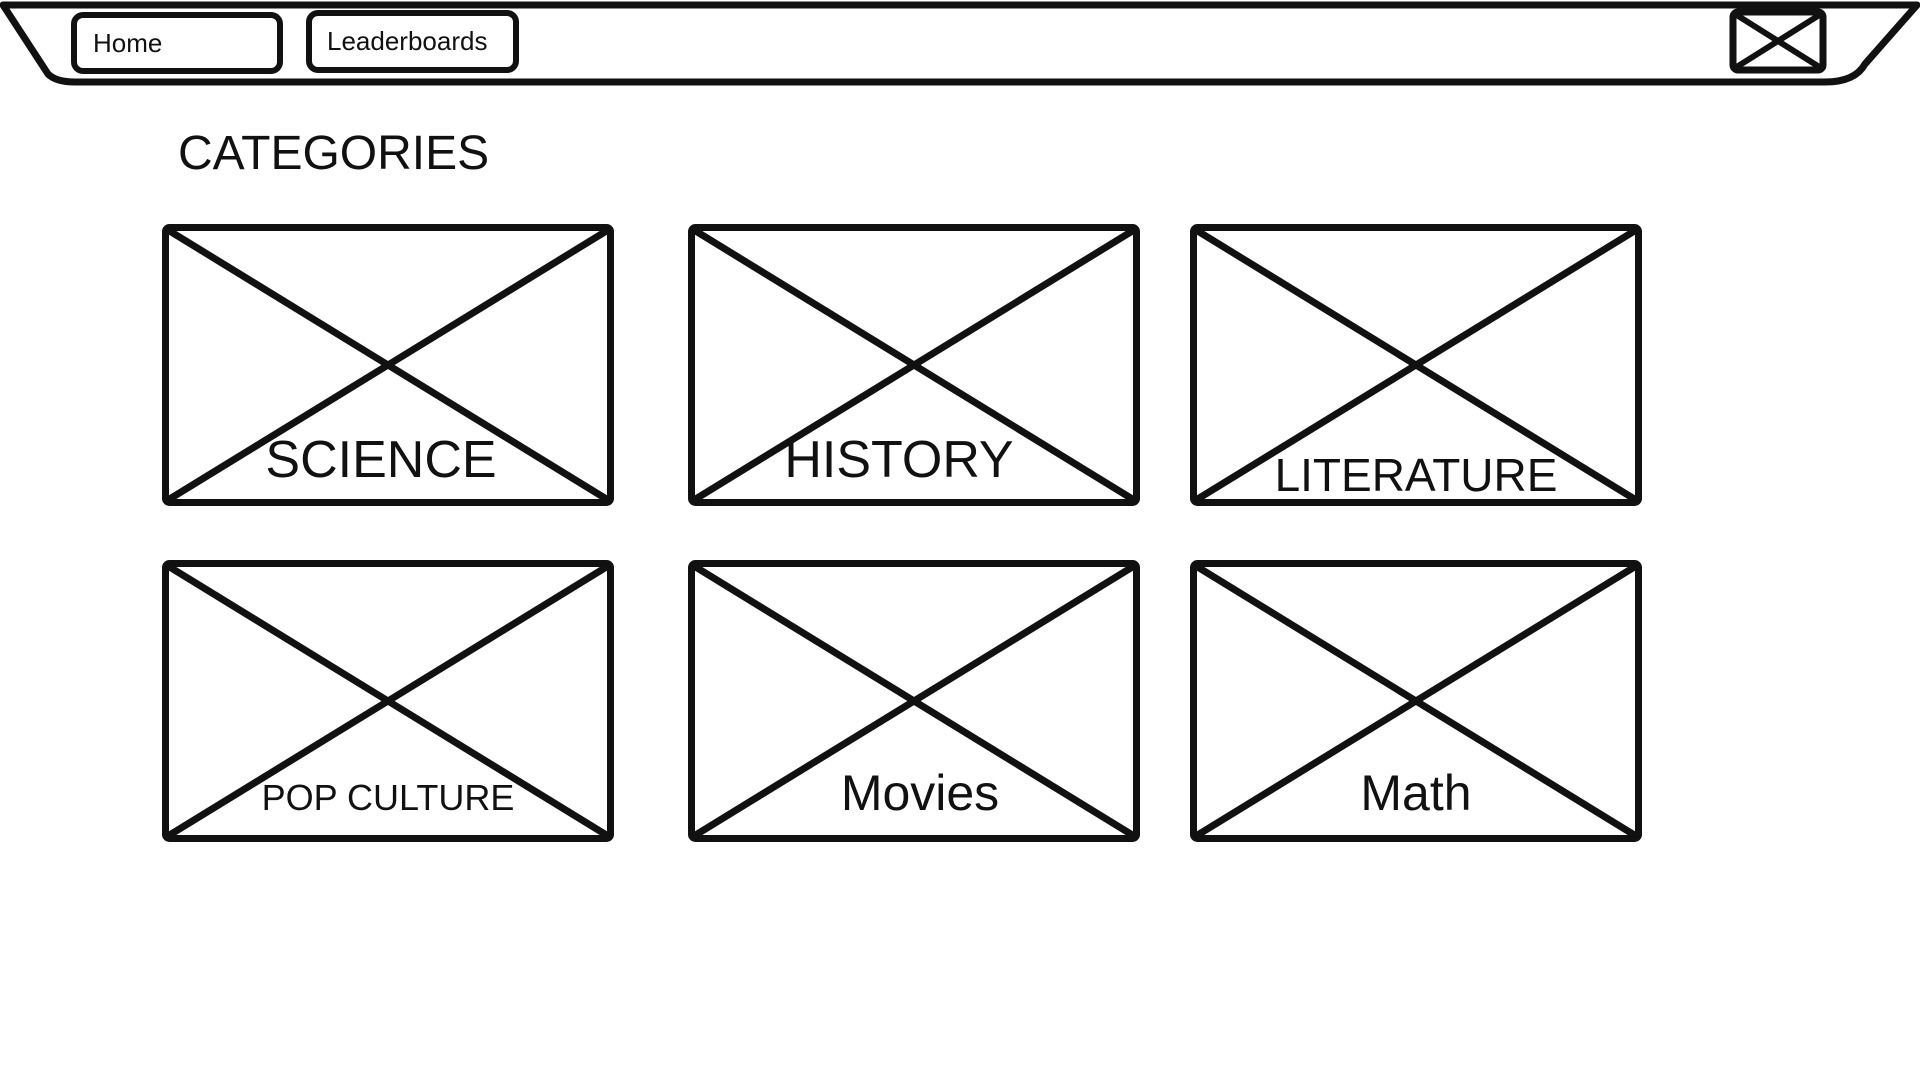  Describe the element at coordinates (128, 42) in the screenshot. I see `home-button-label: Home` at that location.